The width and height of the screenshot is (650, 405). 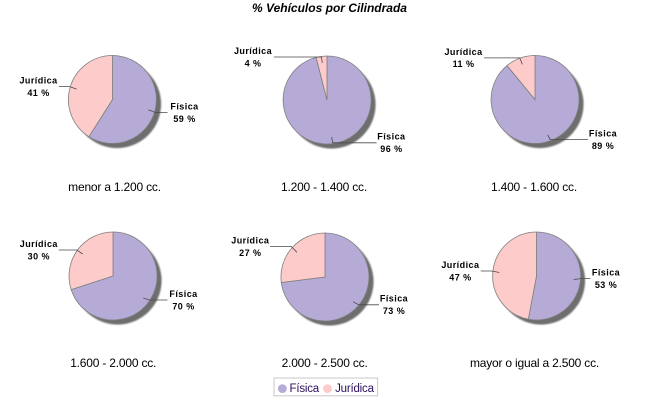 I want to click on svg-text: 4 %, so click(x=253, y=63).